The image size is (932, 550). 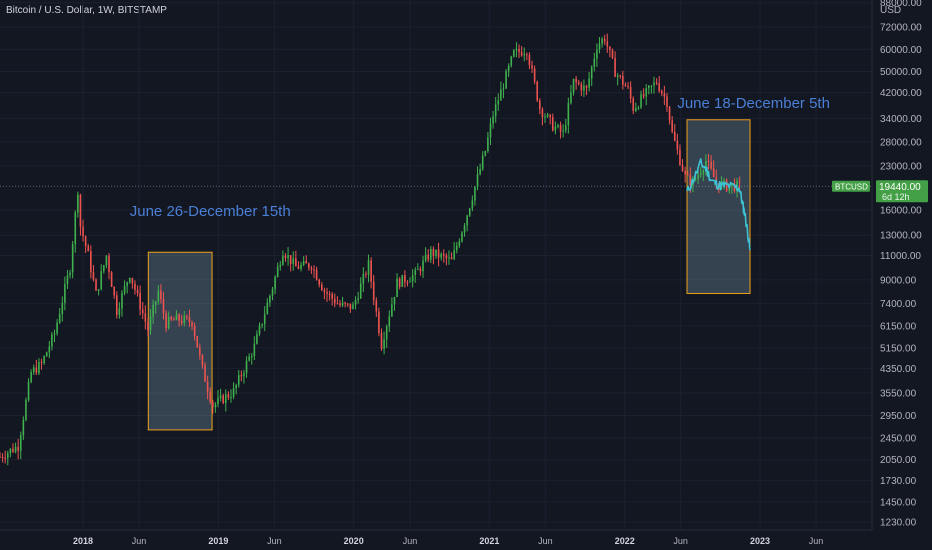 I want to click on time-tick-label: 2022, so click(x=625, y=541).